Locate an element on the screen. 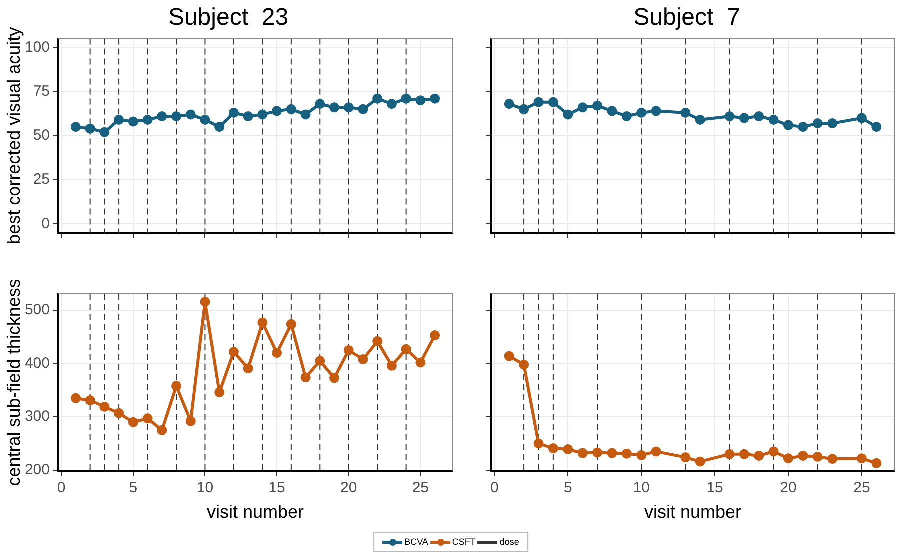  legend-label: CSFT is located at coordinates (464, 542).